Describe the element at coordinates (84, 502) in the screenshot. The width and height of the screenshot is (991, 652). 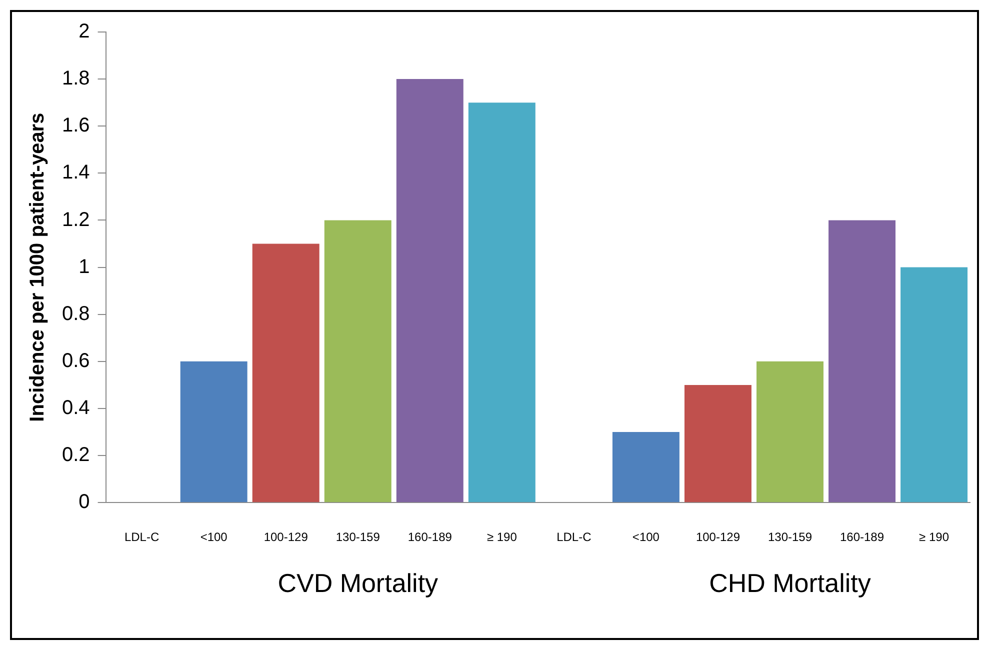
I see `y-tick-label: 0` at that location.